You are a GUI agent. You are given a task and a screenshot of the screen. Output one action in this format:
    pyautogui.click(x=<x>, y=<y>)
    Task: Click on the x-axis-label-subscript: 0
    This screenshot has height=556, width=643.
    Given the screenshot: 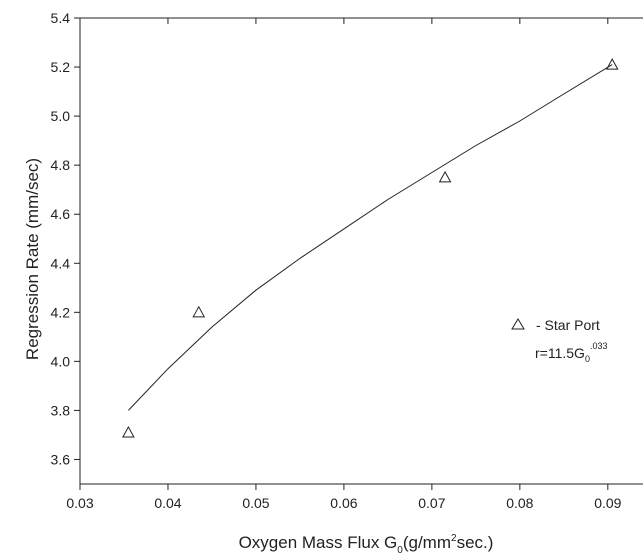 What is the action you would take?
    pyautogui.click(x=400, y=550)
    